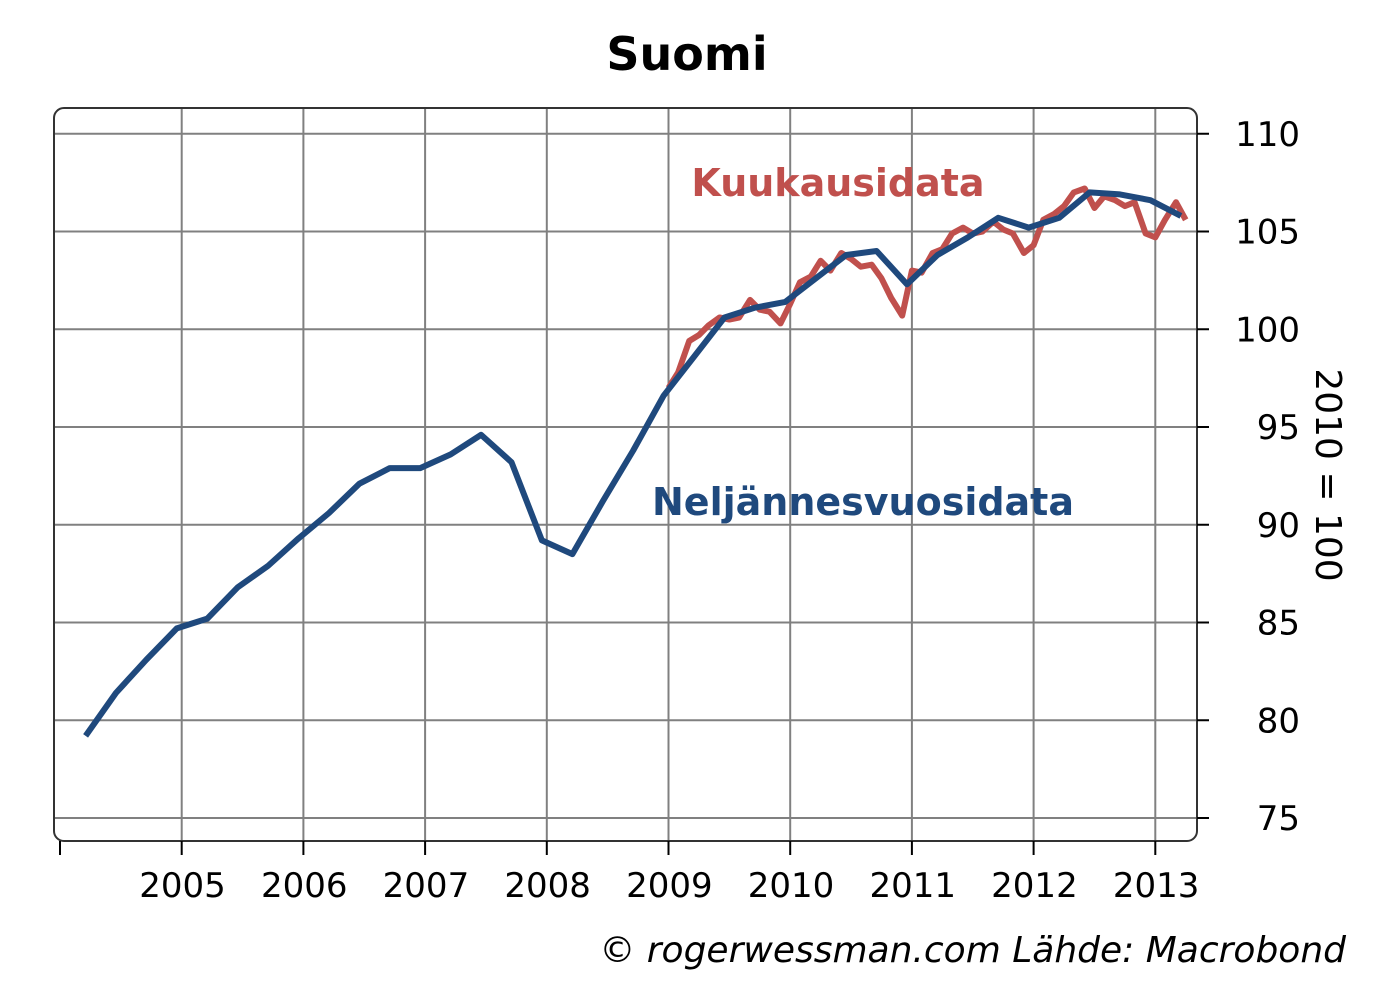 The image size is (1375, 1000). Describe the element at coordinates (863, 502) in the screenshot. I see `annotation-neljannesvuosidata: Neljännesvuosidata` at that location.